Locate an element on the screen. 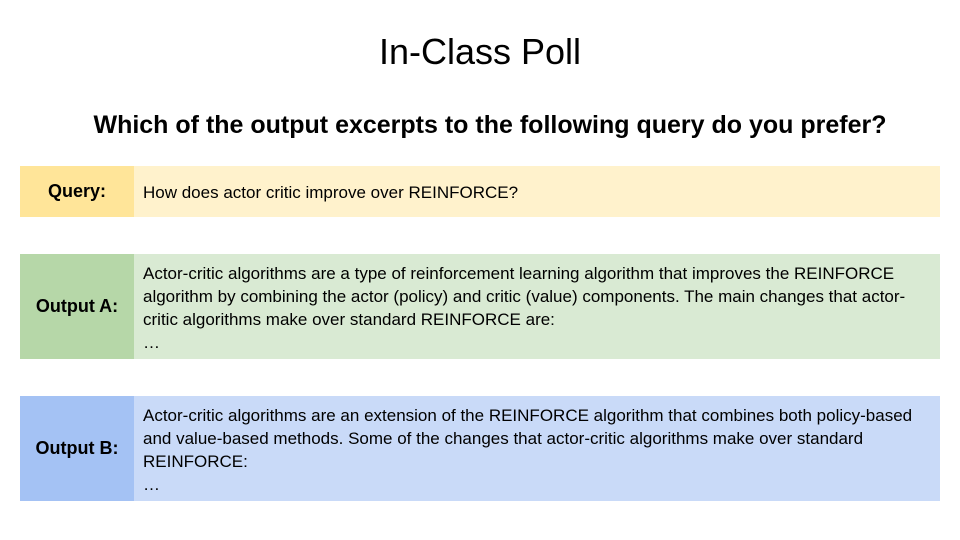  output-a-label: Output A: is located at coordinates (77, 306).